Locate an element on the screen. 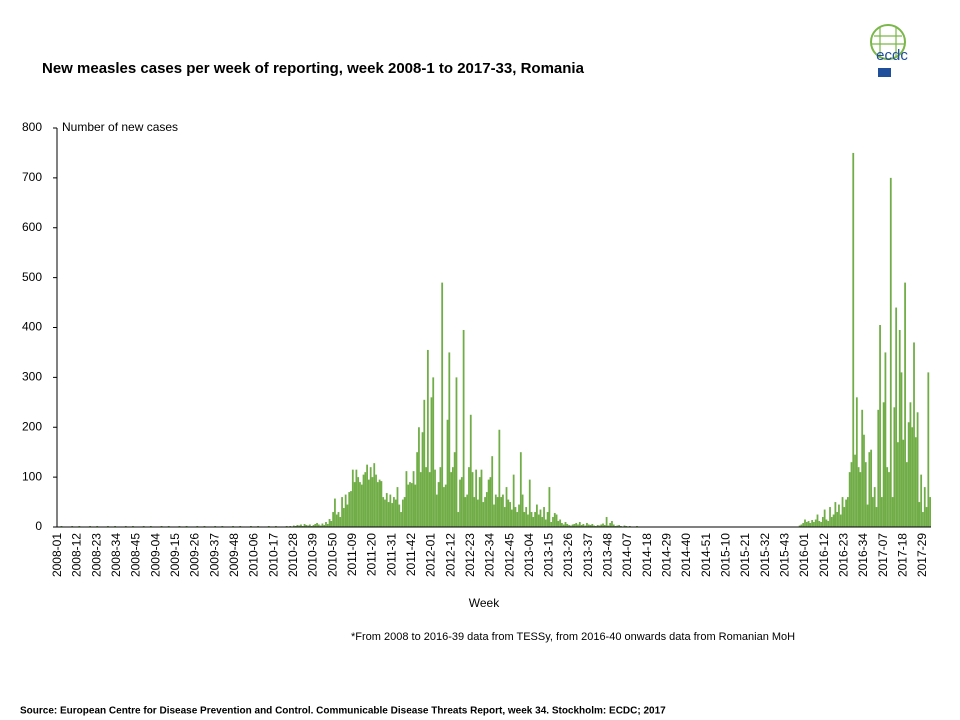 The width and height of the screenshot is (960, 720). x-tick-label: 2016-34 is located at coordinates (863, 555).